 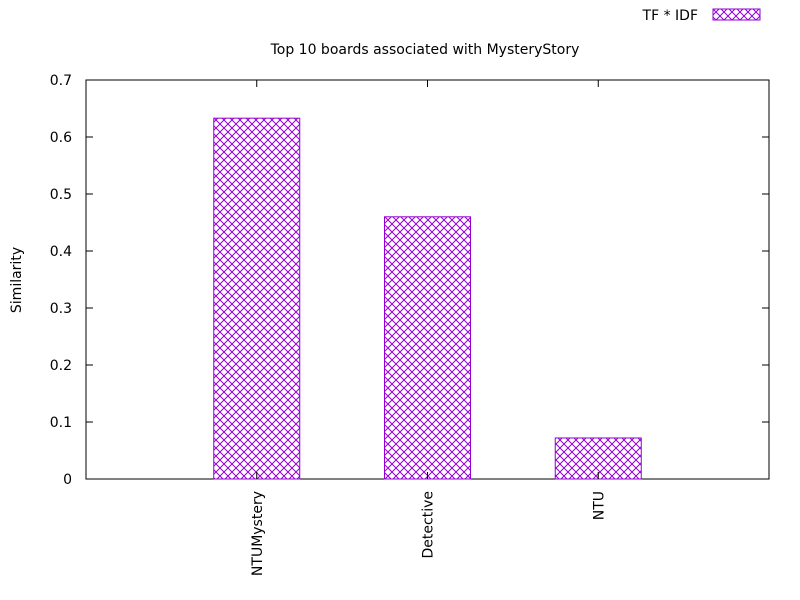 What do you see at coordinates (61, 195) in the screenshot?
I see `y-tick-label: 0.5` at bounding box center [61, 195].